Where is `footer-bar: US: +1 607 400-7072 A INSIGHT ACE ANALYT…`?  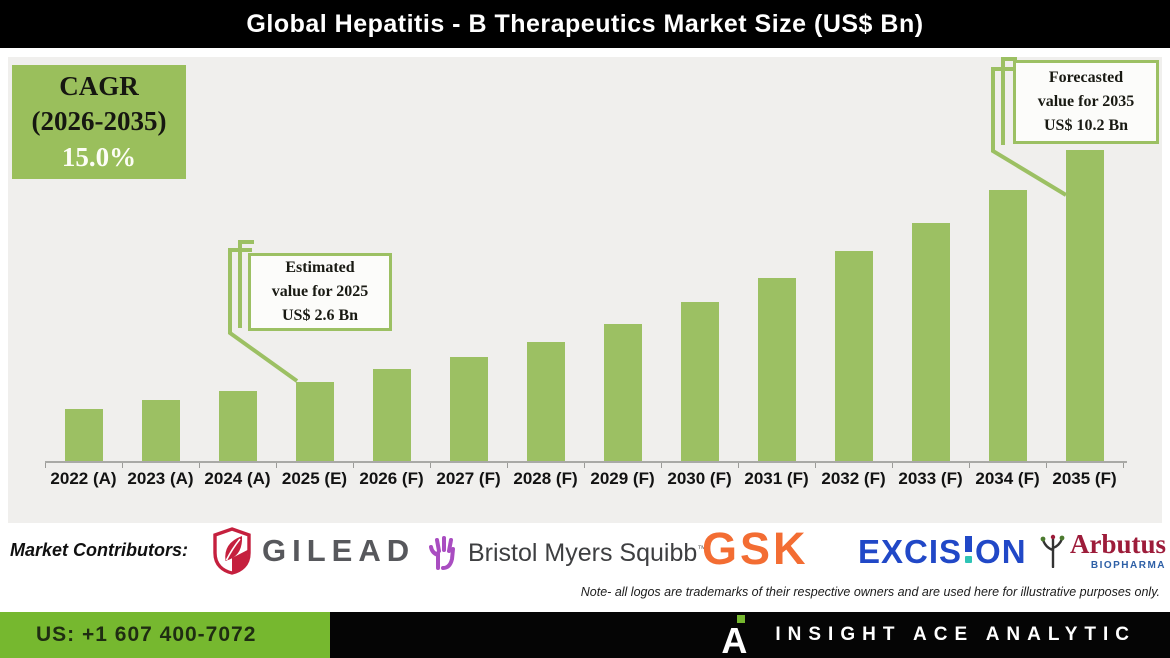
footer-bar: US: +1 607 400-7072 A INSIGHT ACE ANALYT… is located at coordinates (585, 635).